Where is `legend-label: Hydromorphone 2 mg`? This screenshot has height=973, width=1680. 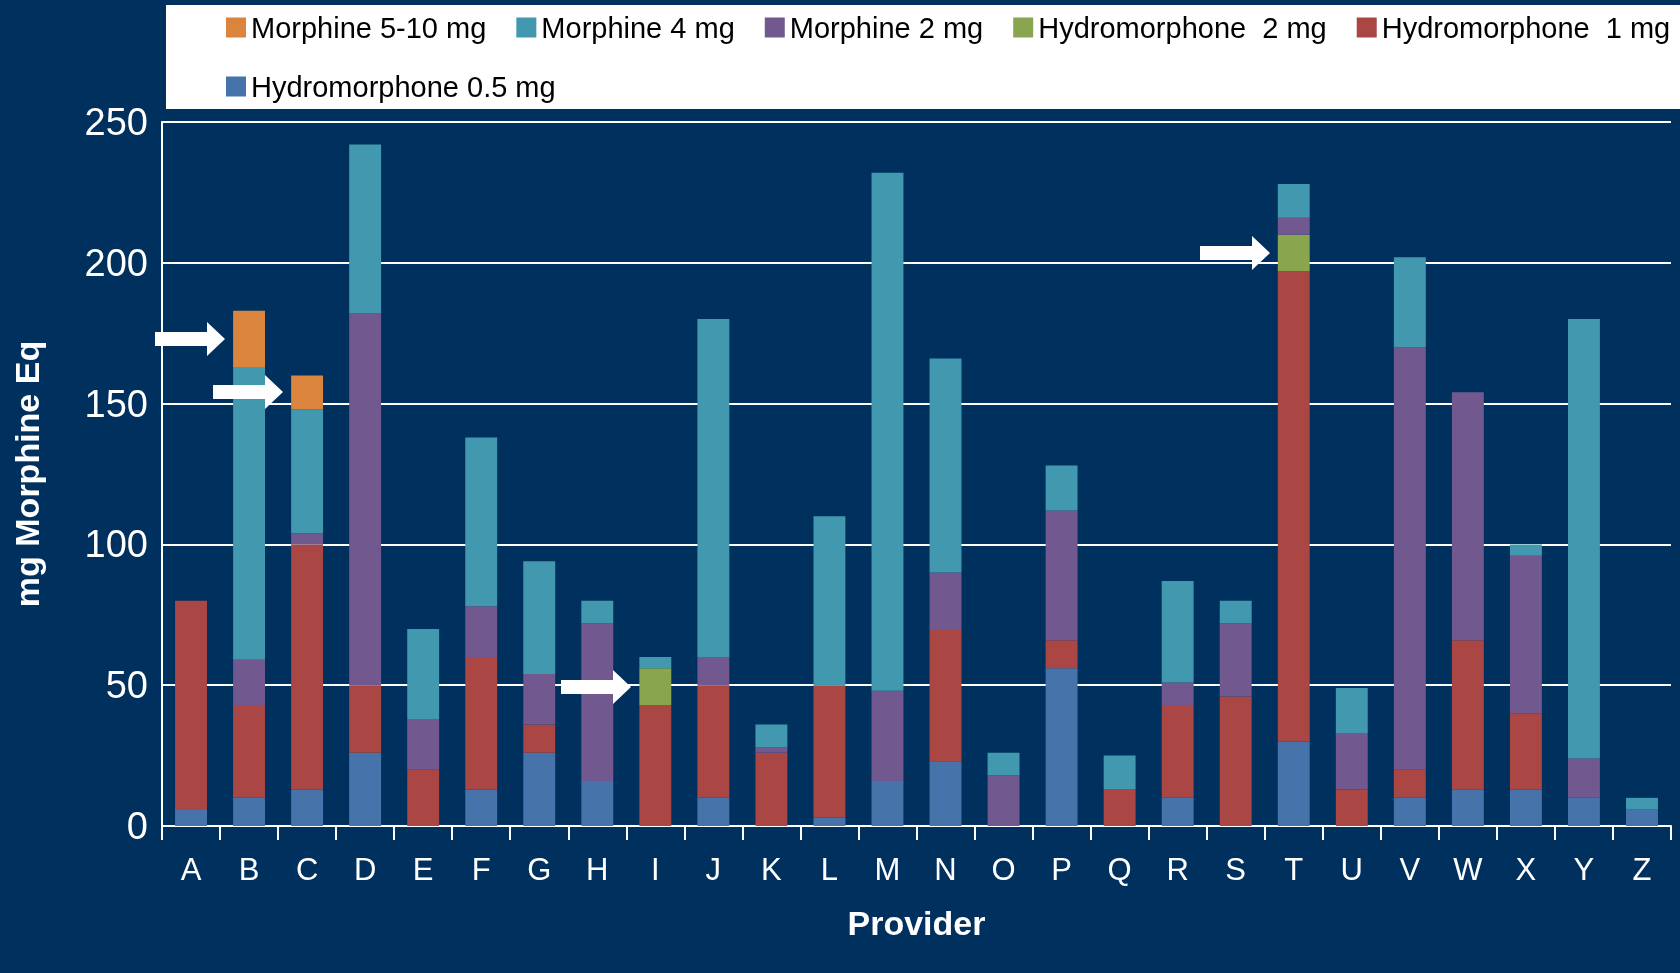
legend-label: Hydromorphone 2 mg is located at coordinates (1182, 27).